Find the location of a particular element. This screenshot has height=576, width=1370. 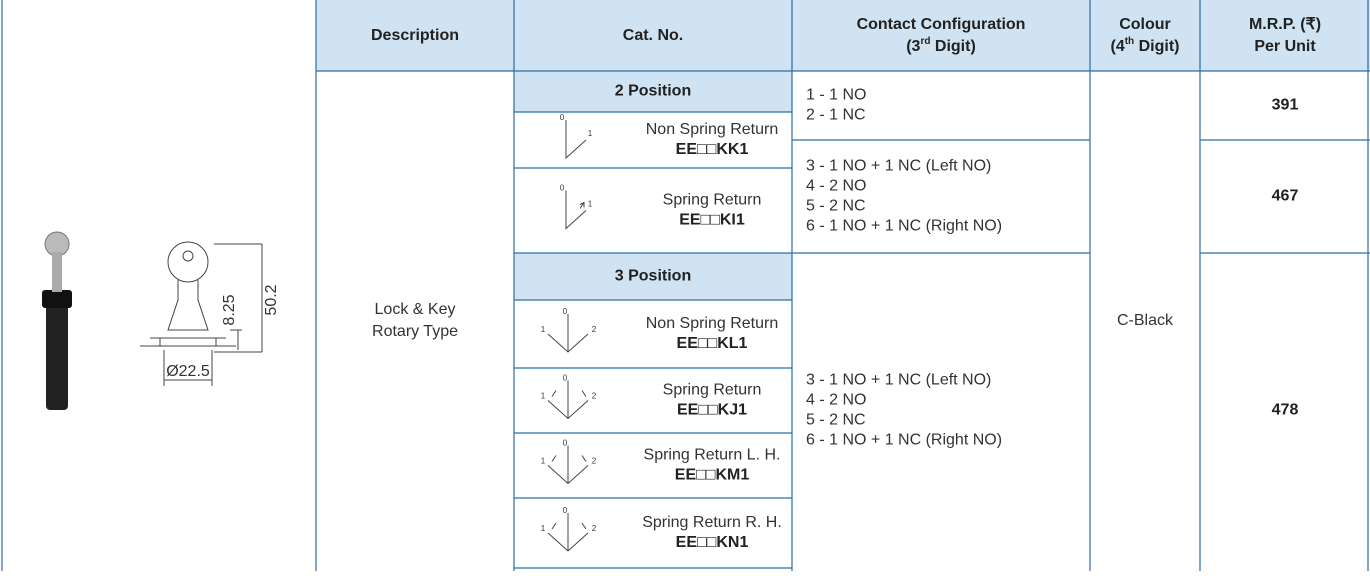

cell-text: 478 is located at coordinates (1285, 410).